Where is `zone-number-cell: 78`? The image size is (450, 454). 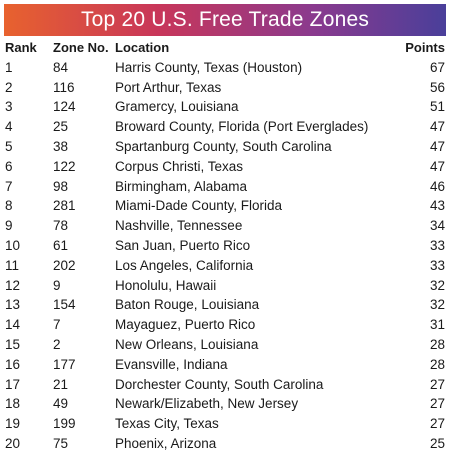
zone-number-cell: 78 is located at coordinates (61, 226).